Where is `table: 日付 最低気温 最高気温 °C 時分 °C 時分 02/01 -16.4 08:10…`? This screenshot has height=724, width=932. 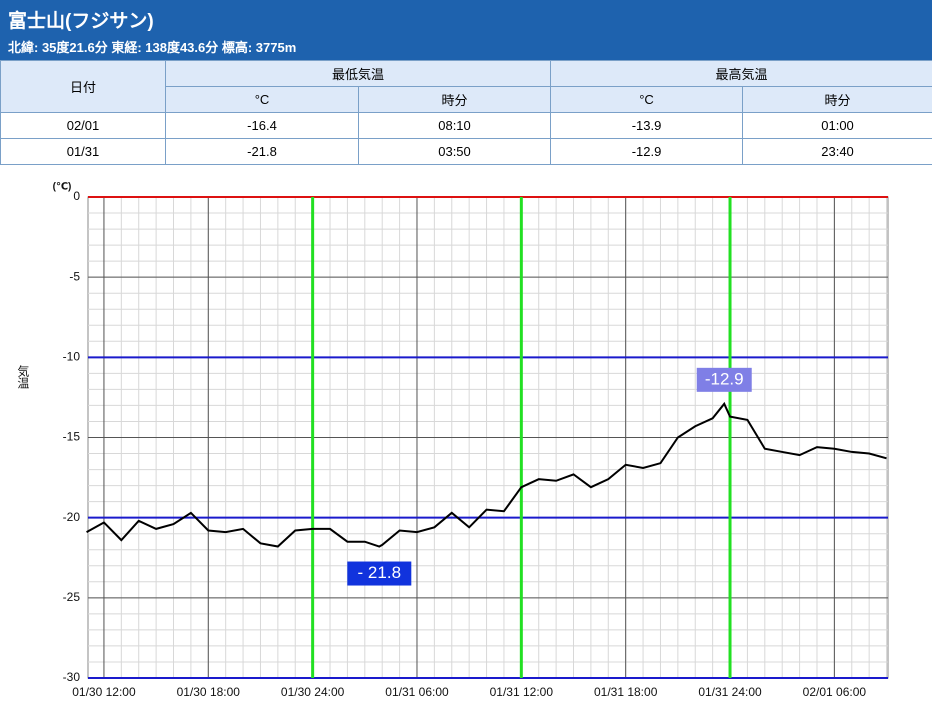
table: 日付 最低気温 最高気温 °C 時分 °C 時分 02/01 -16.4 08:10… is located at coordinates (466, 112).